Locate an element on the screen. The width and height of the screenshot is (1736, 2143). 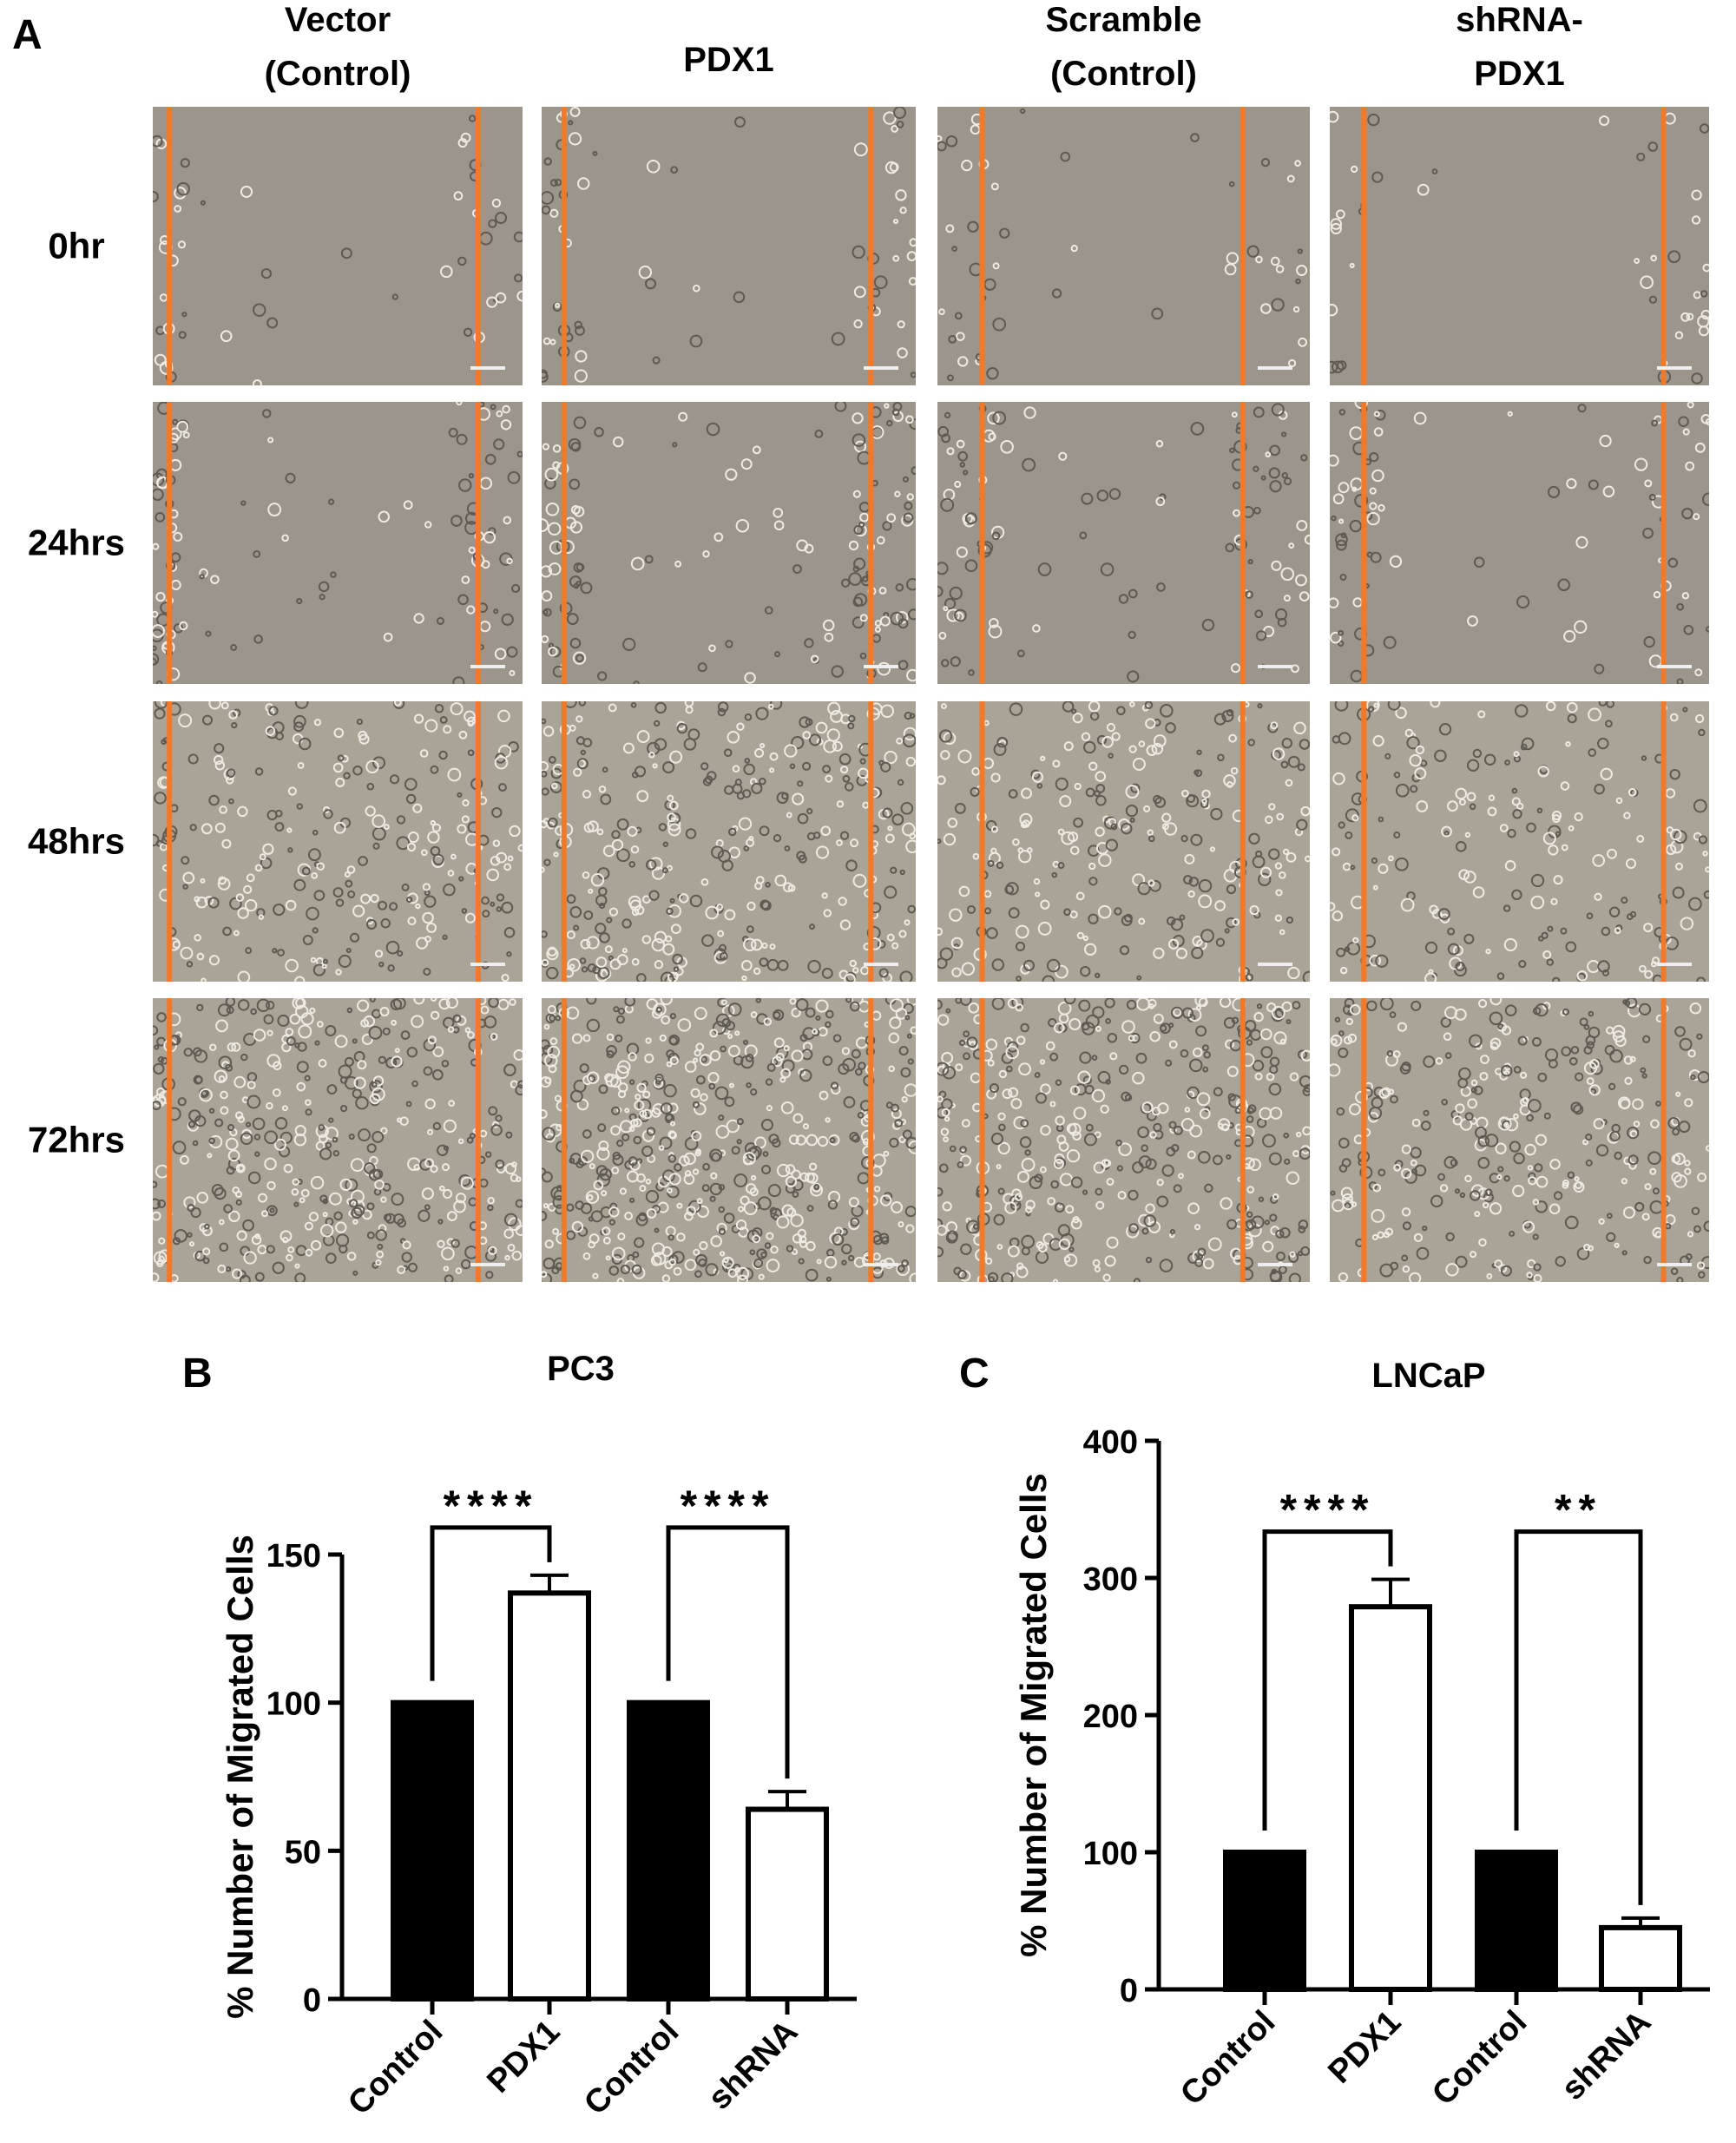
error-bar is located at coordinates (1390, 1592).